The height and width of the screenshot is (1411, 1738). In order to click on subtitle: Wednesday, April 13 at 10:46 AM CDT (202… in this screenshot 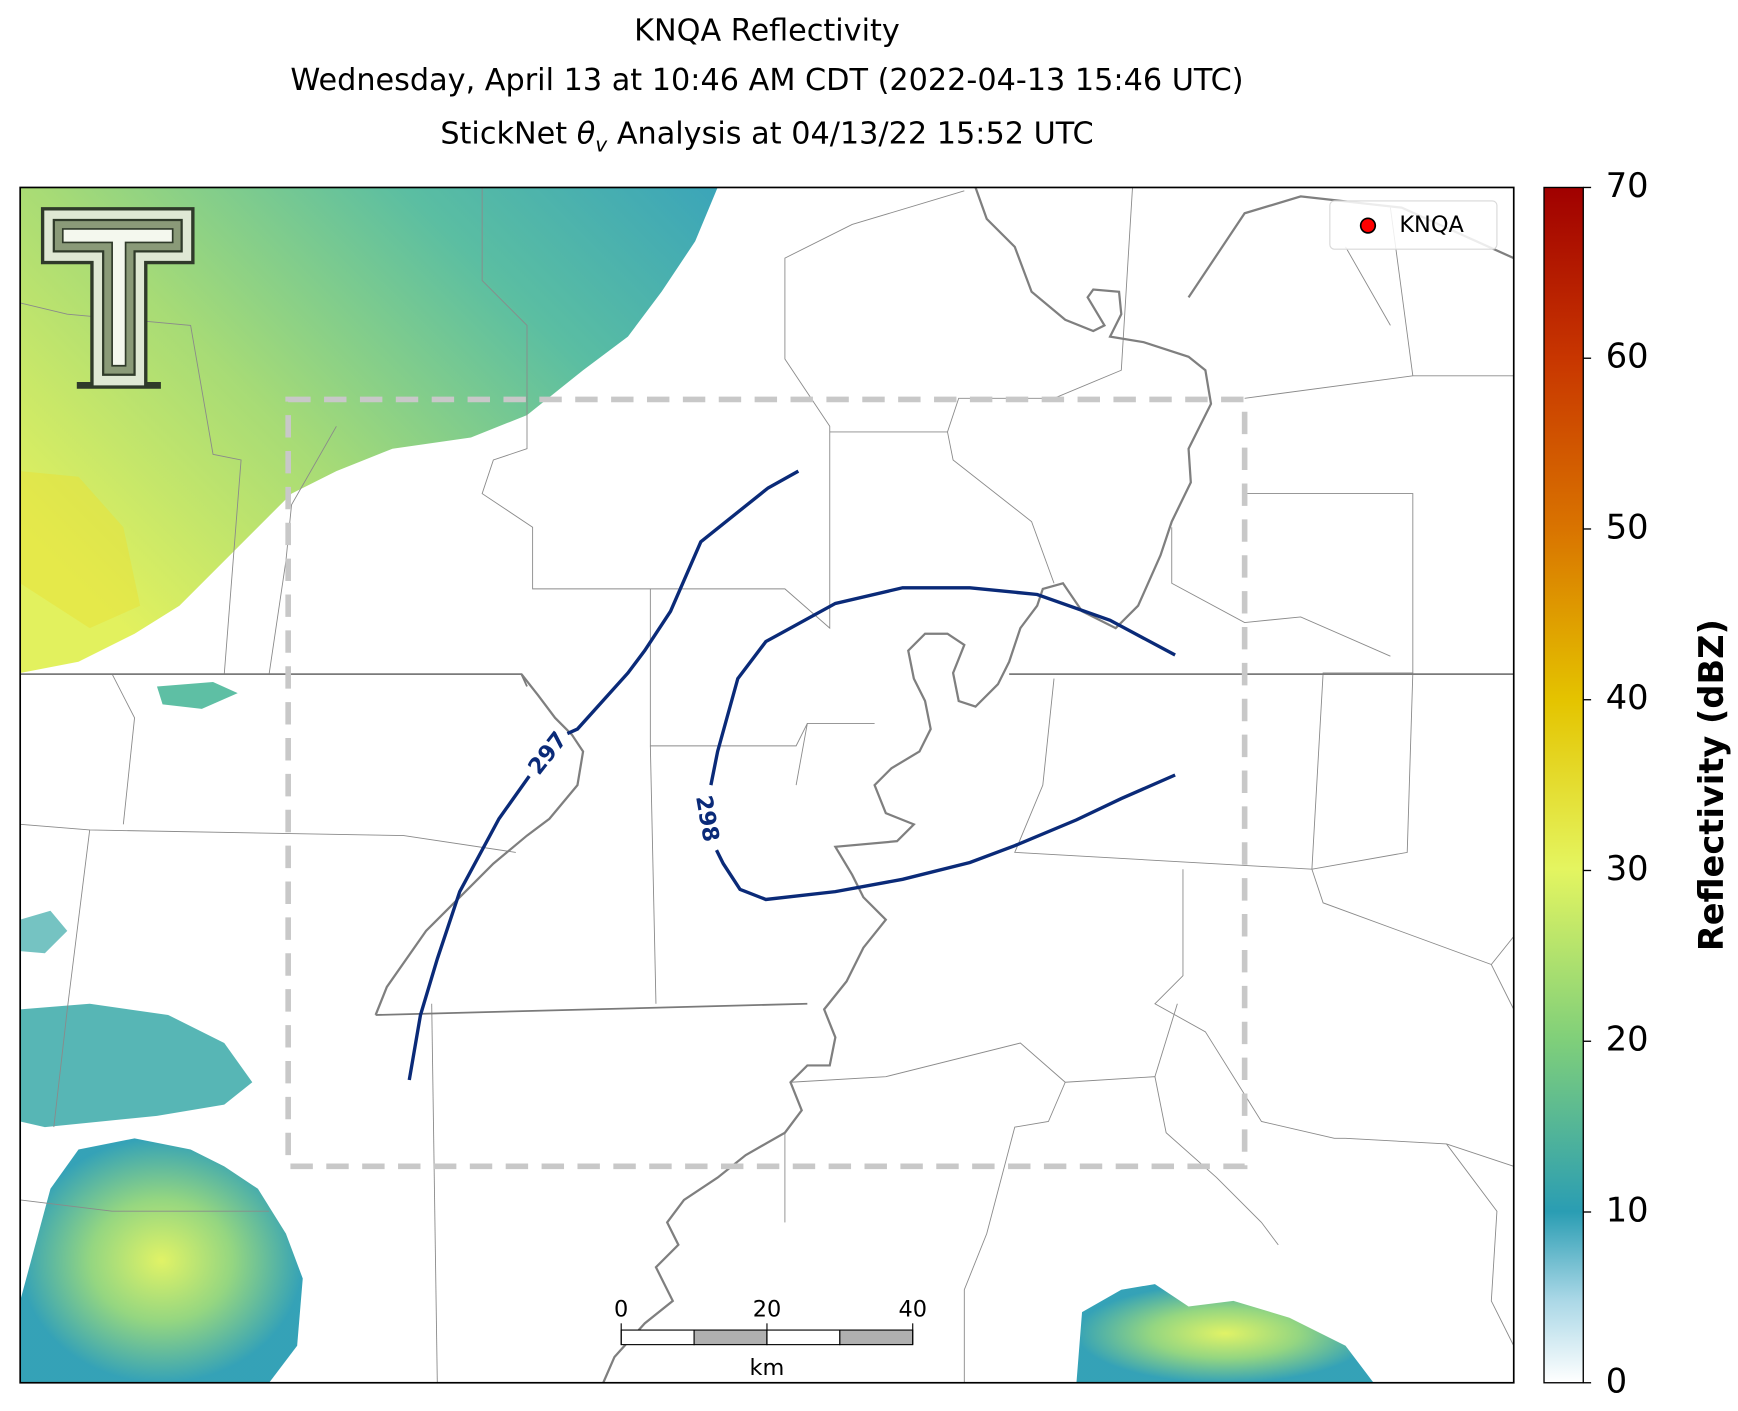, I will do `click(766, 80)`.